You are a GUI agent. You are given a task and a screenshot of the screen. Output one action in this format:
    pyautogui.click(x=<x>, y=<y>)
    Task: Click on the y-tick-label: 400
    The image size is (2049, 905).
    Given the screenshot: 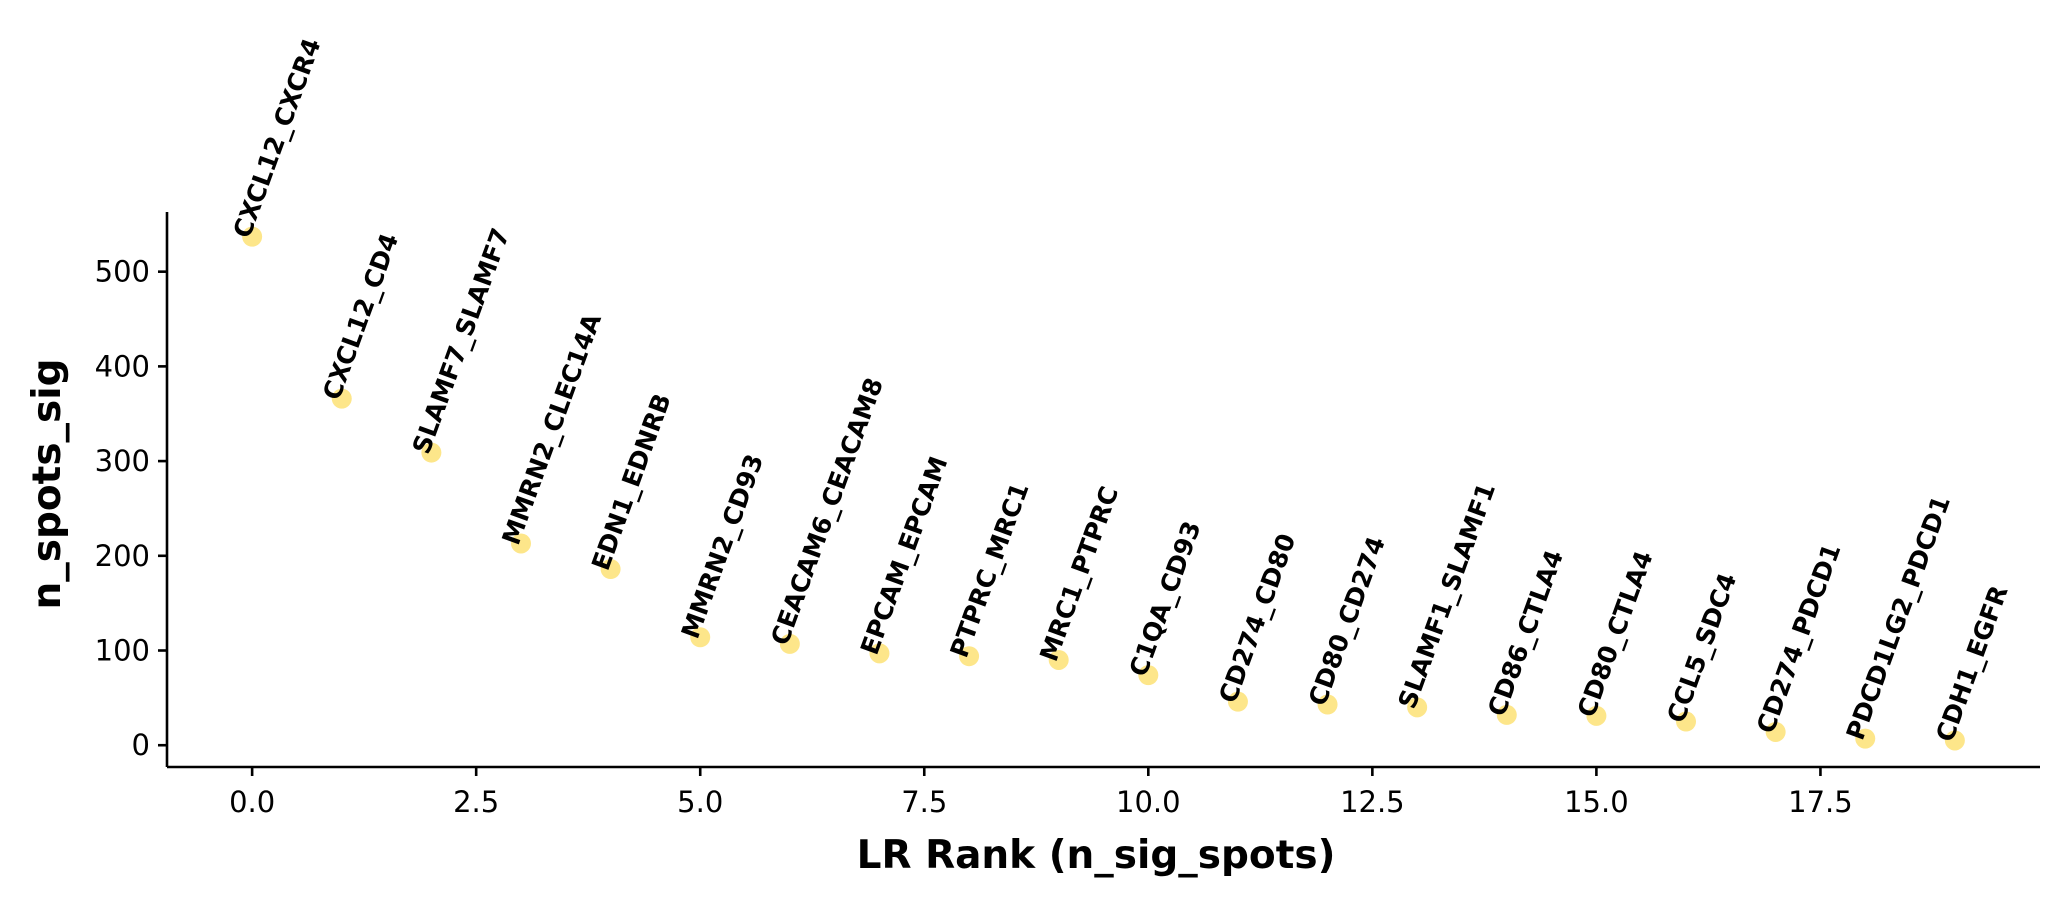 What is the action you would take?
    pyautogui.click(x=122, y=366)
    